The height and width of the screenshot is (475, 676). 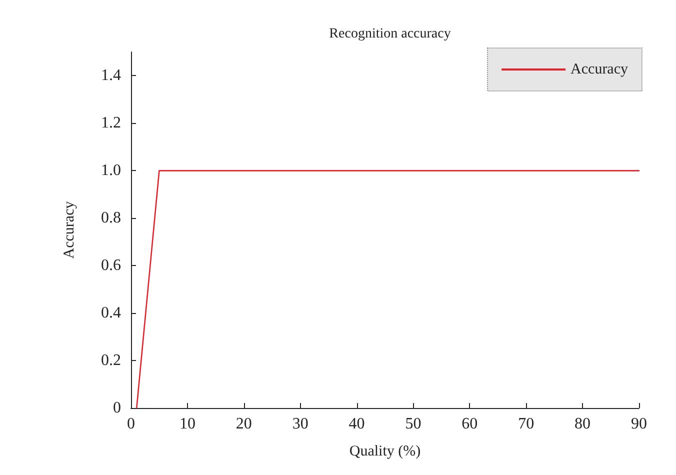 What do you see at coordinates (111, 265) in the screenshot?
I see `y-tick-label: 0.6` at bounding box center [111, 265].